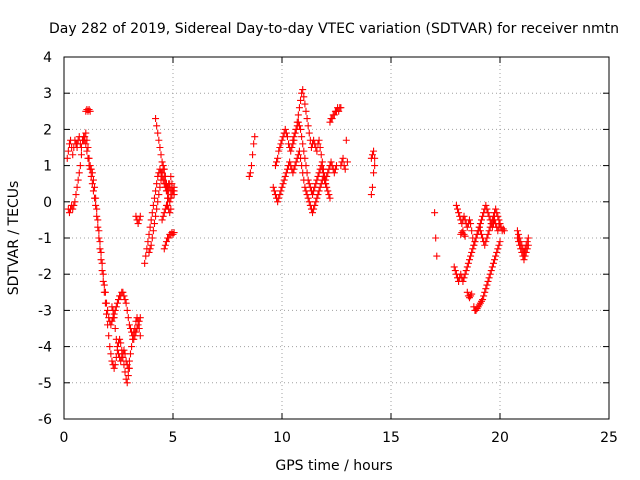  What do you see at coordinates (45, 420) in the screenshot?
I see `y-tick-label: -6` at bounding box center [45, 420].